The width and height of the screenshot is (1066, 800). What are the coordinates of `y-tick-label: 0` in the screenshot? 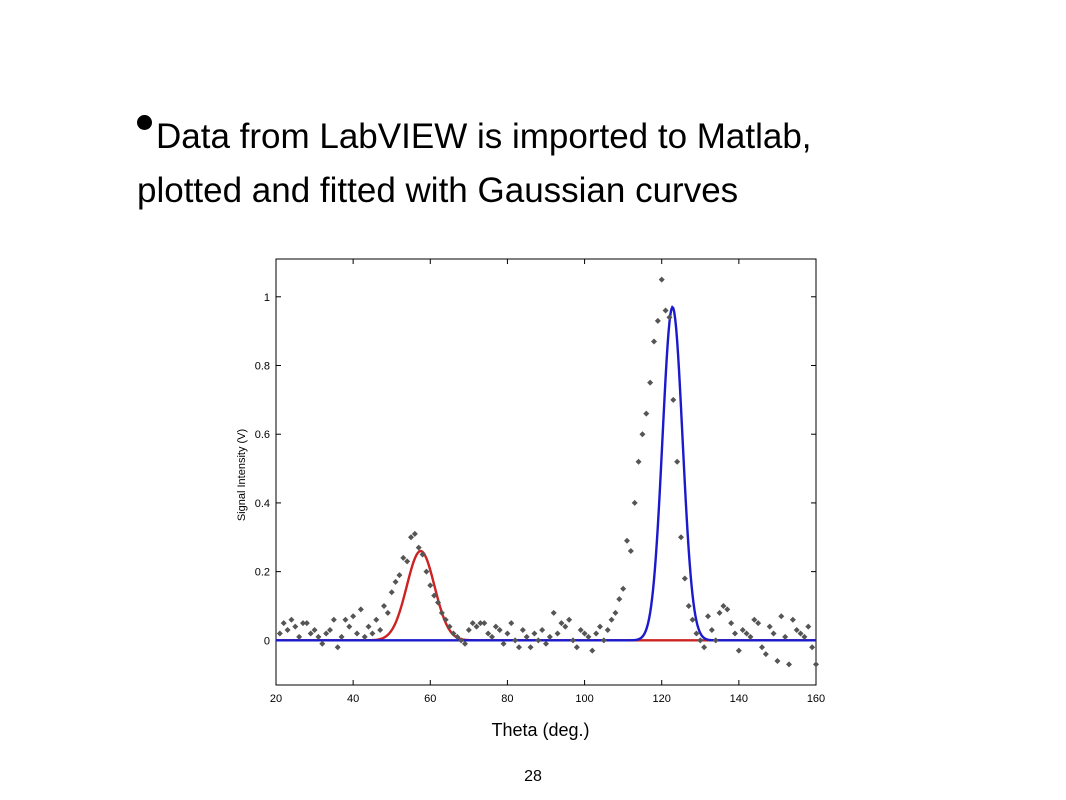 It's located at (267, 641).